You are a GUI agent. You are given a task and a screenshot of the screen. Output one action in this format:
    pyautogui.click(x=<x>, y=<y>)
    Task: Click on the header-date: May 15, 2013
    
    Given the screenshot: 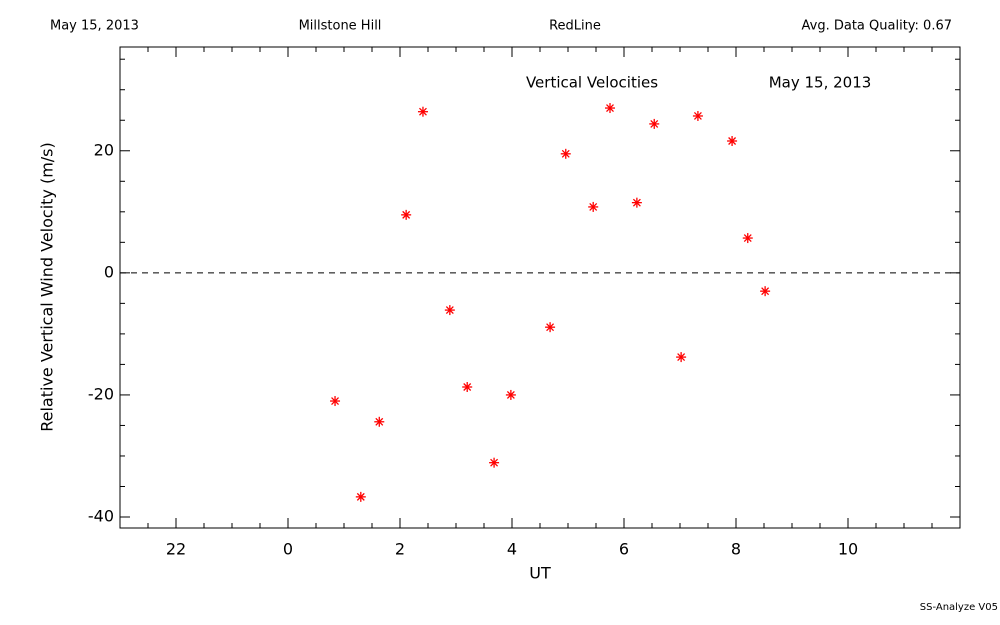 What is the action you would take?
    pyautogui.click(x=94, y=26)
    